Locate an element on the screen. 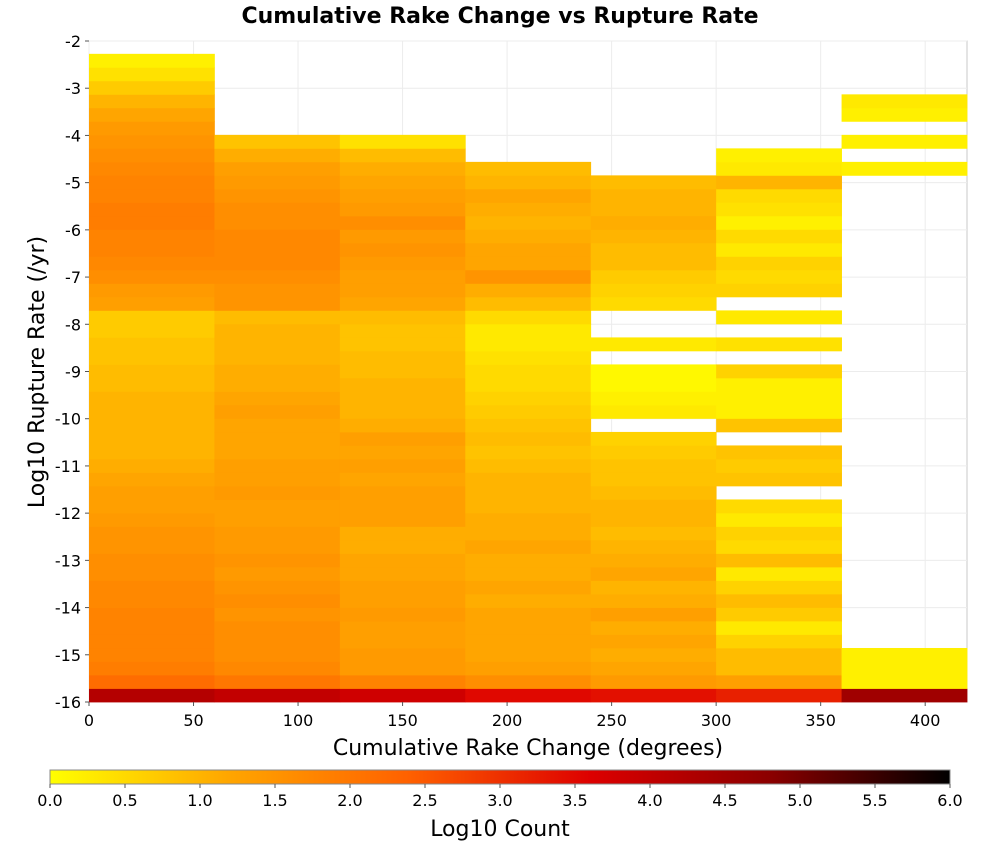  colorbar is located at coordinates (500, 777).